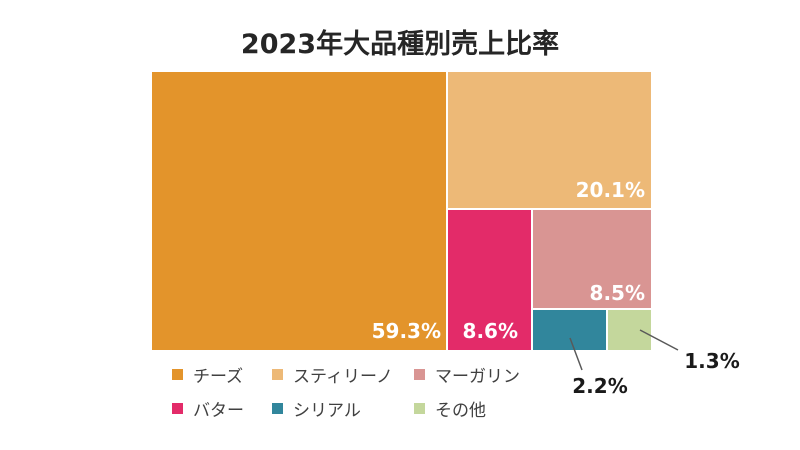  I want to click on tile-stick, so click(549, 140).